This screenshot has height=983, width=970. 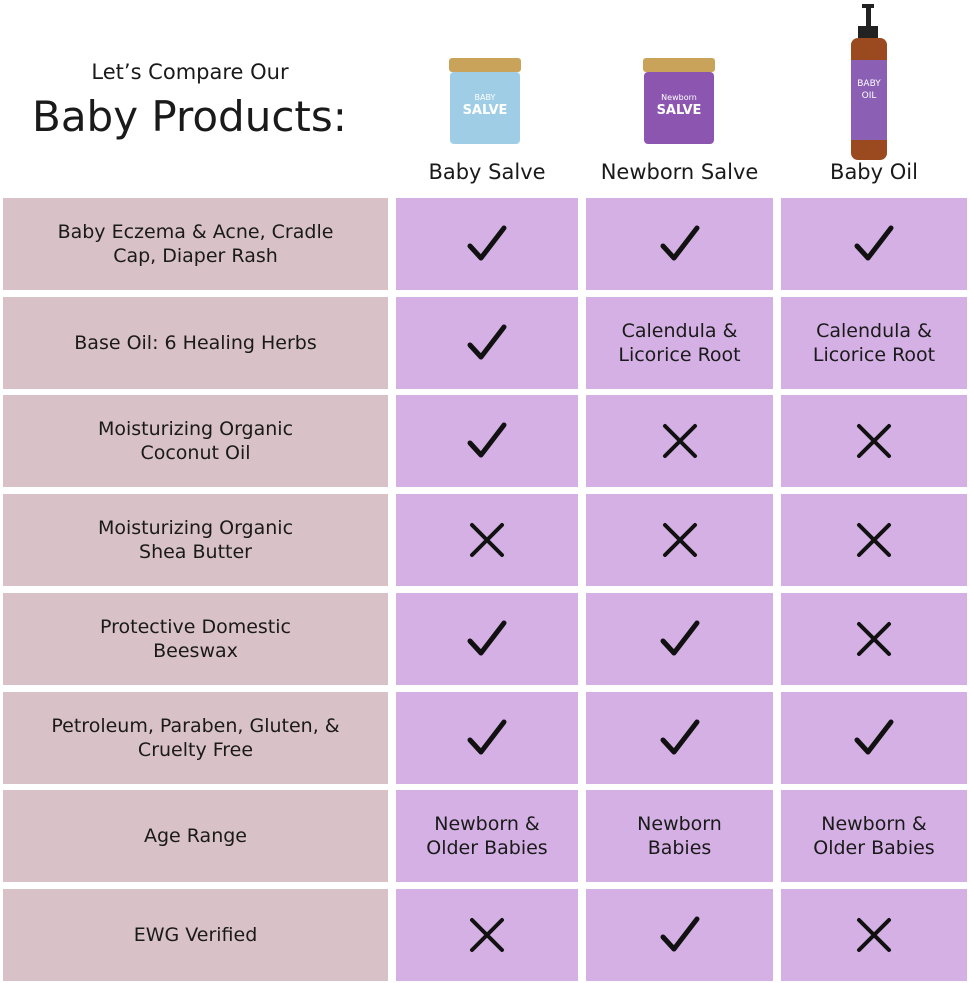 I want to click on title: Baby Products:, so click(x=189, y=116).